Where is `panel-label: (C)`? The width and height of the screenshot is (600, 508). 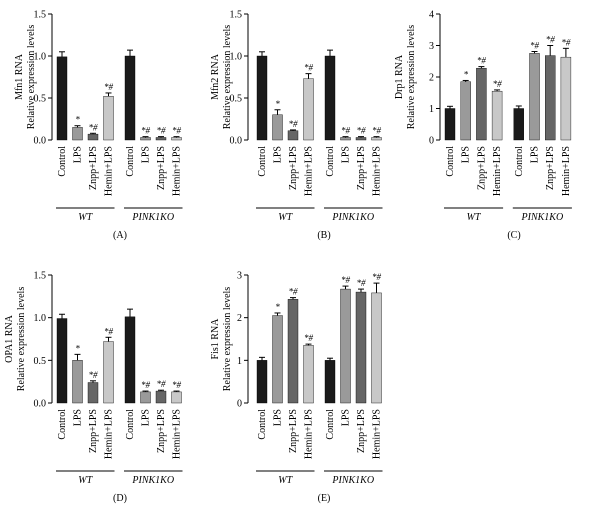
panel-label: (C) is located at coordinates (513, 235).